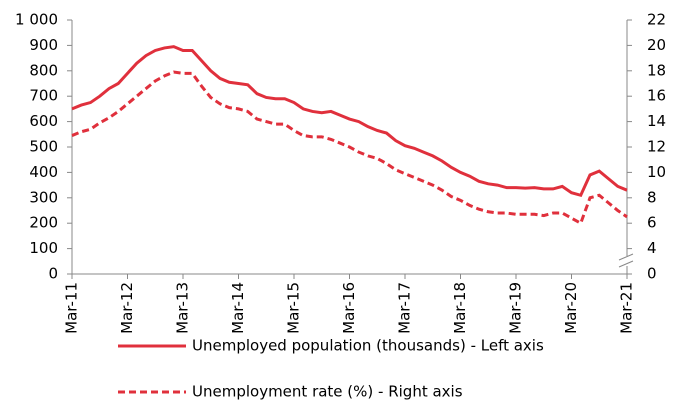  Describe the element at coordinates (656, 20) in the screenshot. I see `y2-tick-label: 22` at that location.